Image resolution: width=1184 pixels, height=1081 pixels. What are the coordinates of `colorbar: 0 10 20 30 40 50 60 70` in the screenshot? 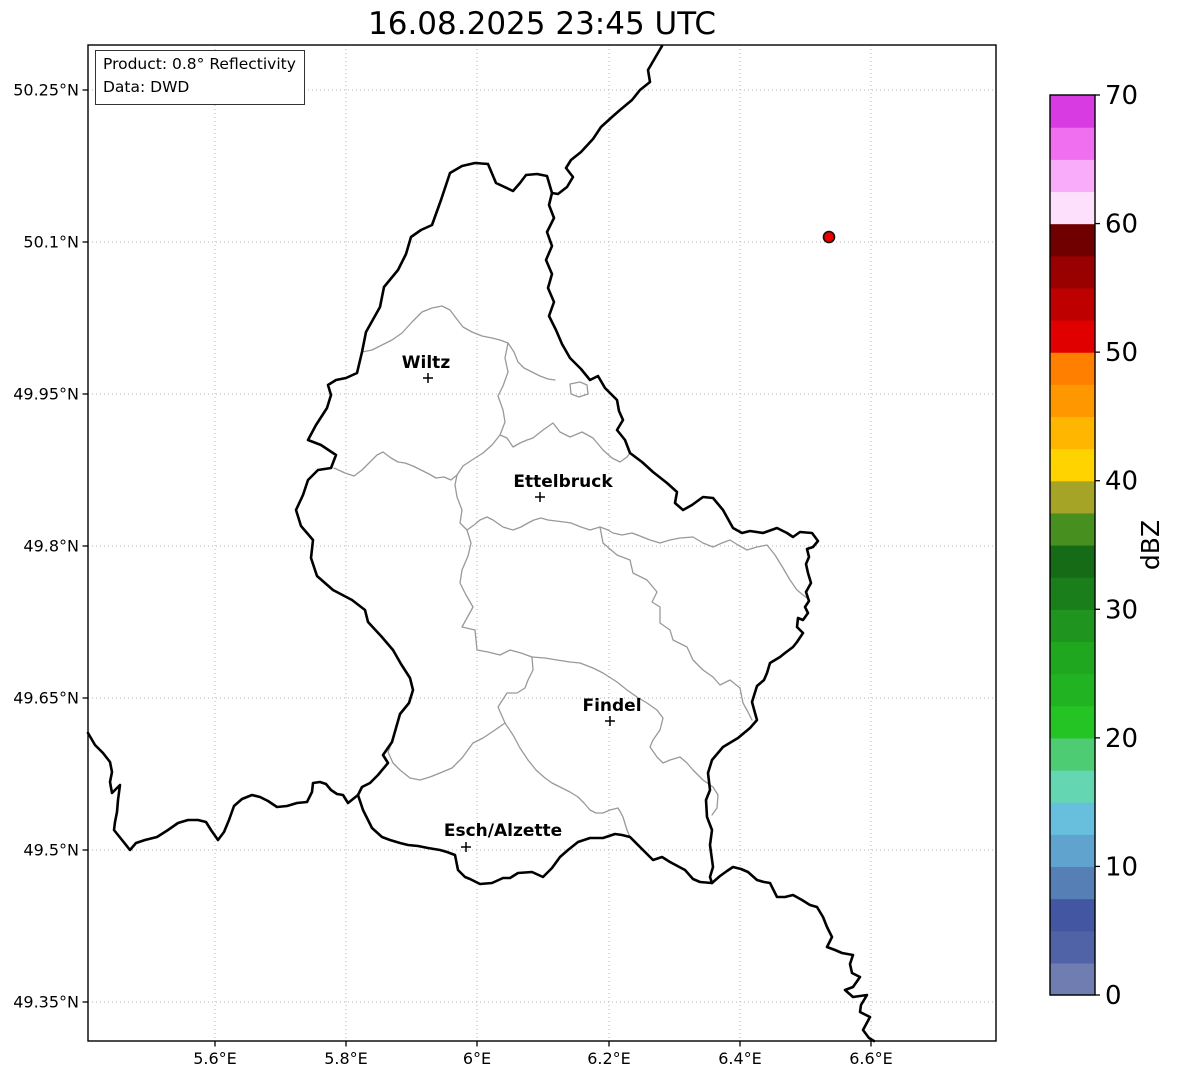 It's located at (1093, 546).